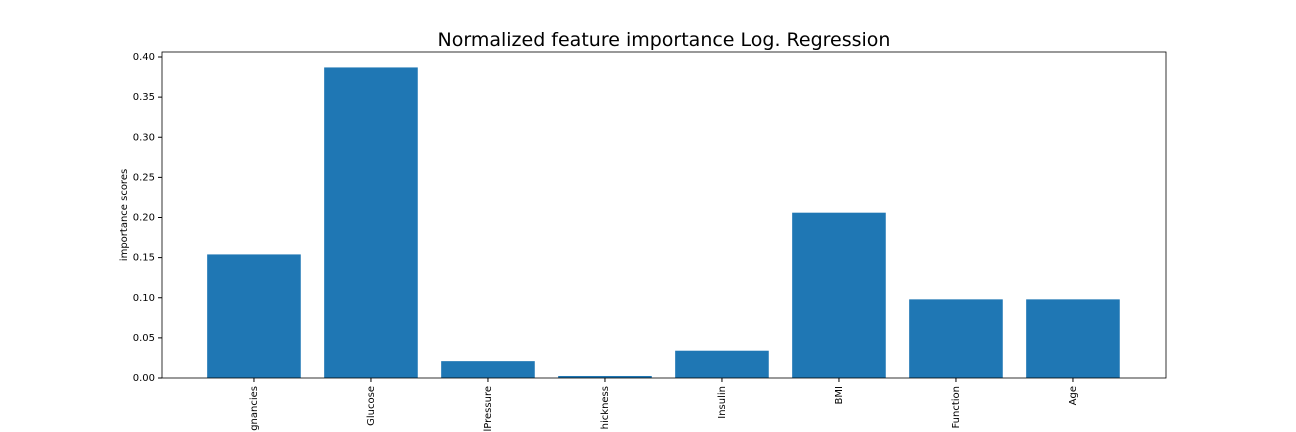 This screenshot has width=1296, height=432. What do you see at coordinates (956, 407) in the screenshot?
I see `x-tick-label: Function` at bounding box center [956, 407].